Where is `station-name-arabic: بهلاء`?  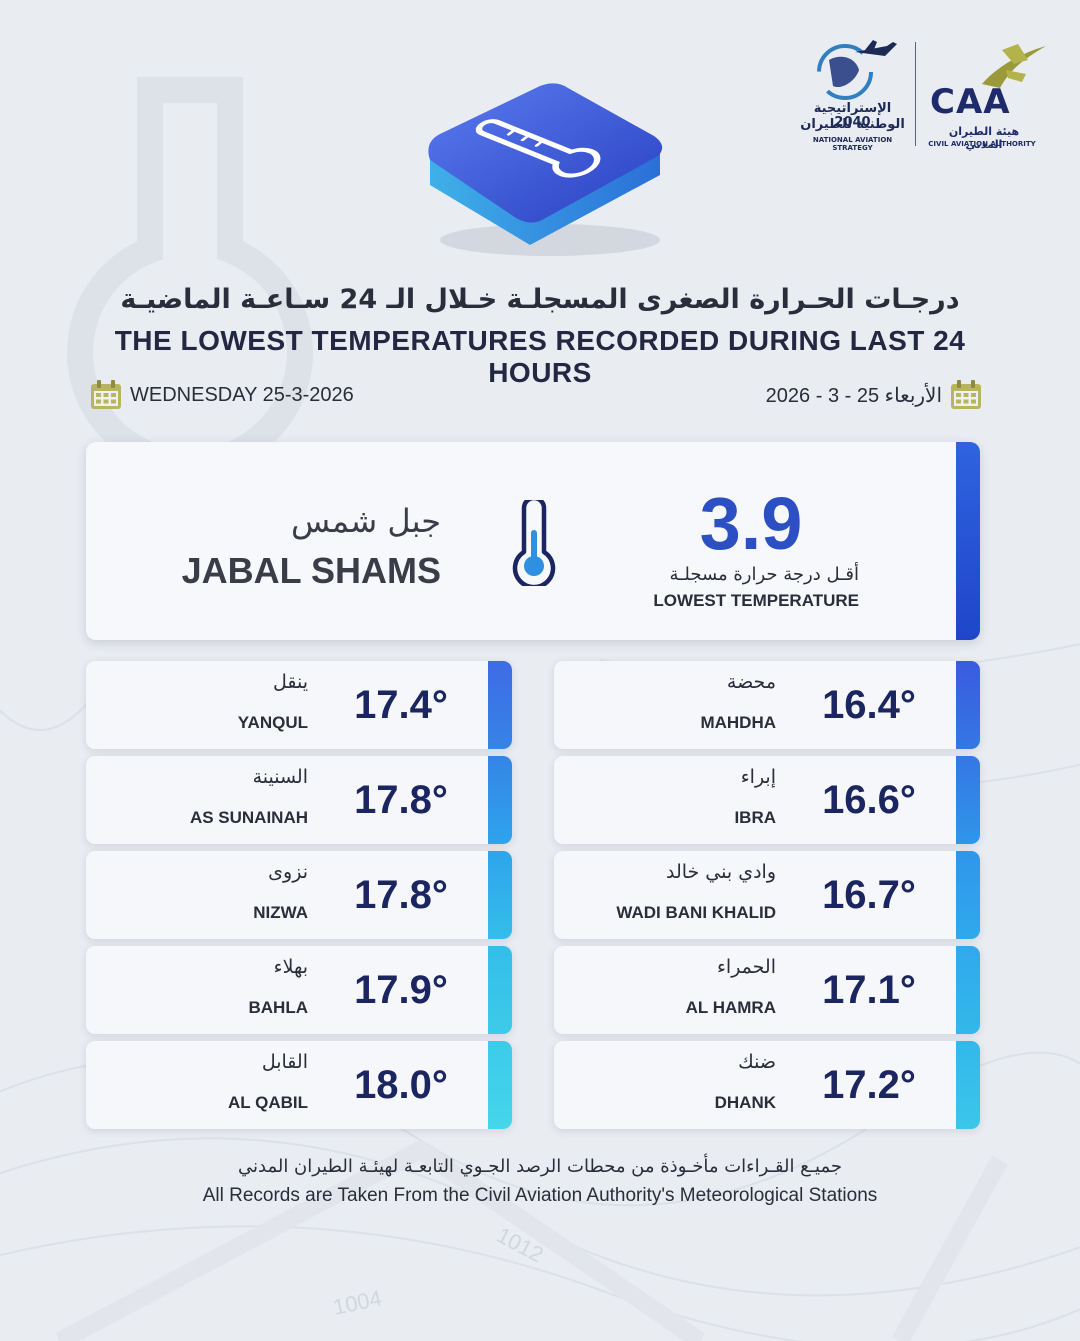
station-name-arabic: بهلاء is located at coordinates (290, 967).